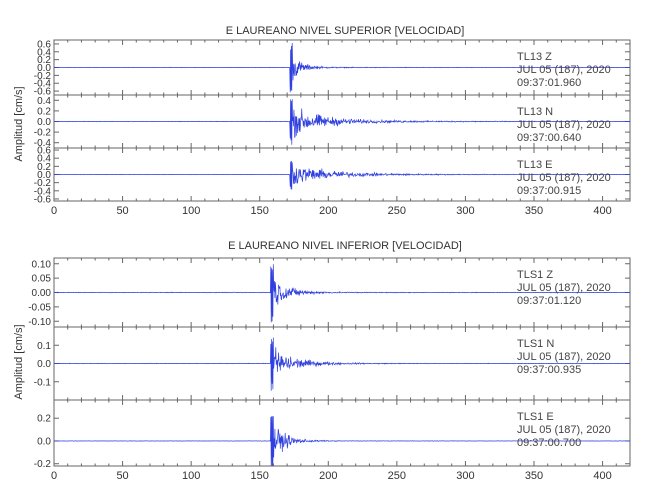  I want to click on y-tick-label: 0.10, so click(42, 264).